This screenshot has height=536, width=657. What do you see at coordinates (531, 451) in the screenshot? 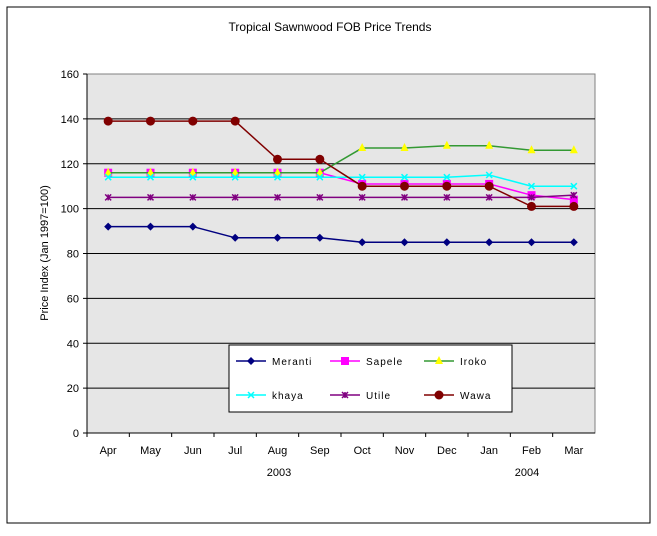
I see `x-tick-label: Feb` at bounding box center [531, 451].